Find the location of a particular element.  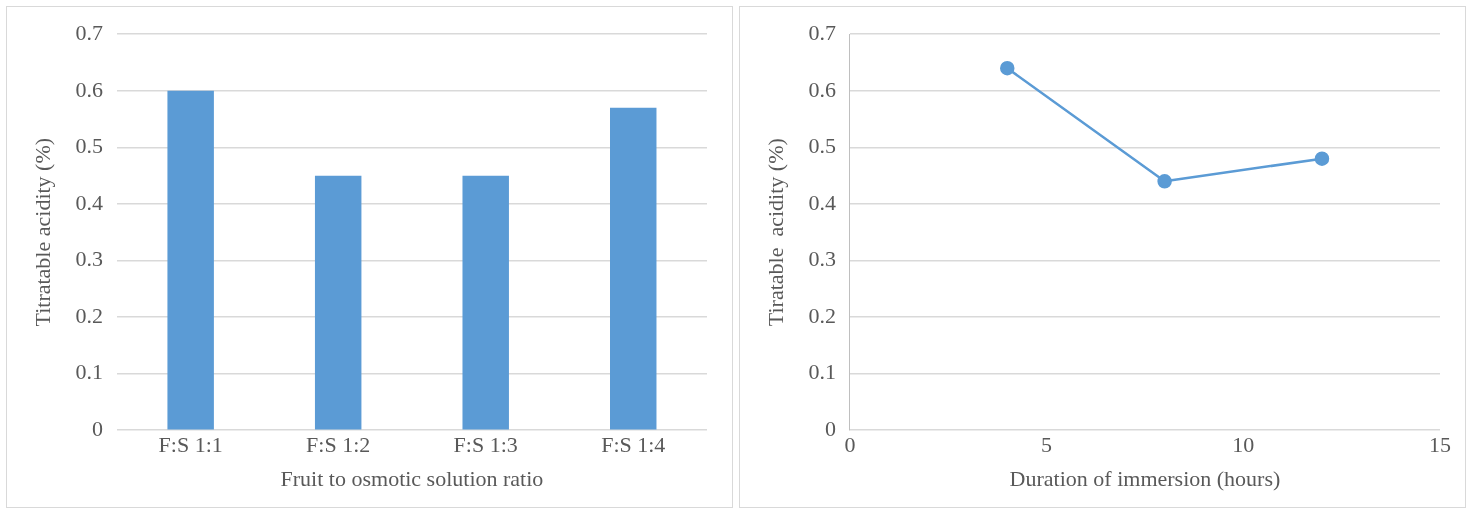

x-tick-label: F:S 1:3 is located at coordinates (485, 445).